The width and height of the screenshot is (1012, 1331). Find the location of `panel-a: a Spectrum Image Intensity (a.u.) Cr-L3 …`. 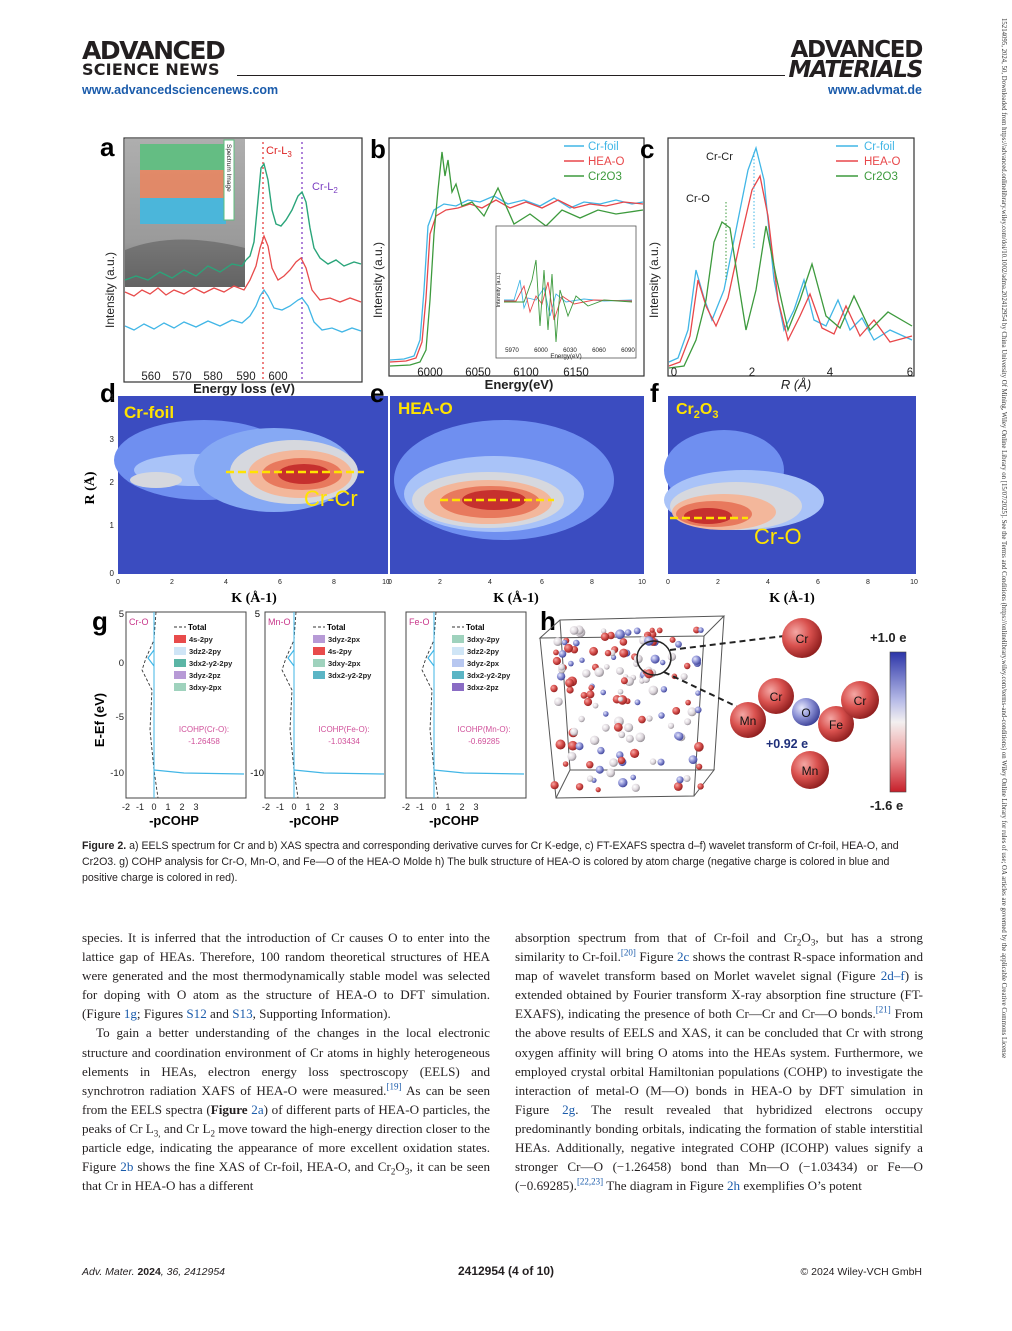

panel-a: a Spectrum Image Intensity (a.u.) Cr-L3 … is located at coordinates (231, 264).